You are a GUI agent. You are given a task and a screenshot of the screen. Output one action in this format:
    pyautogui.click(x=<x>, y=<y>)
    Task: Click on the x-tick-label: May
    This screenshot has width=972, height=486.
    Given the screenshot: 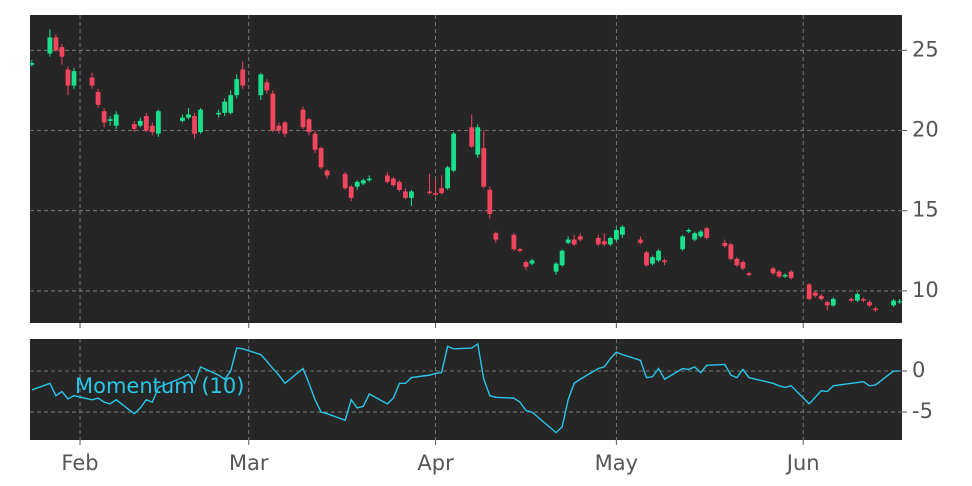 What is the action you would take?
    pyautogui.click(x=616, y=463)
    